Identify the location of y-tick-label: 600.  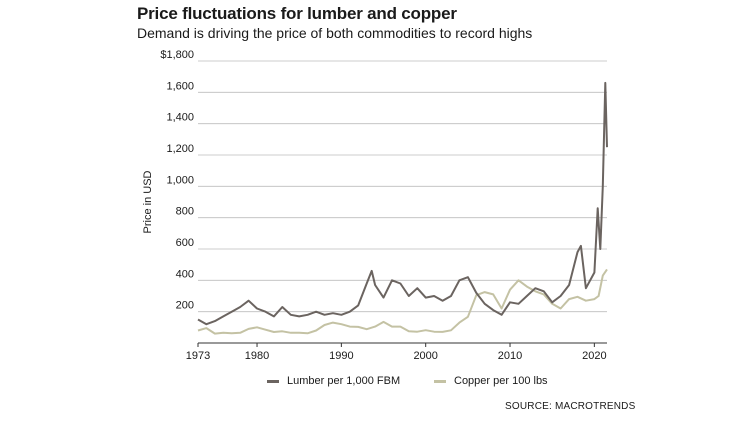
(185, 243).